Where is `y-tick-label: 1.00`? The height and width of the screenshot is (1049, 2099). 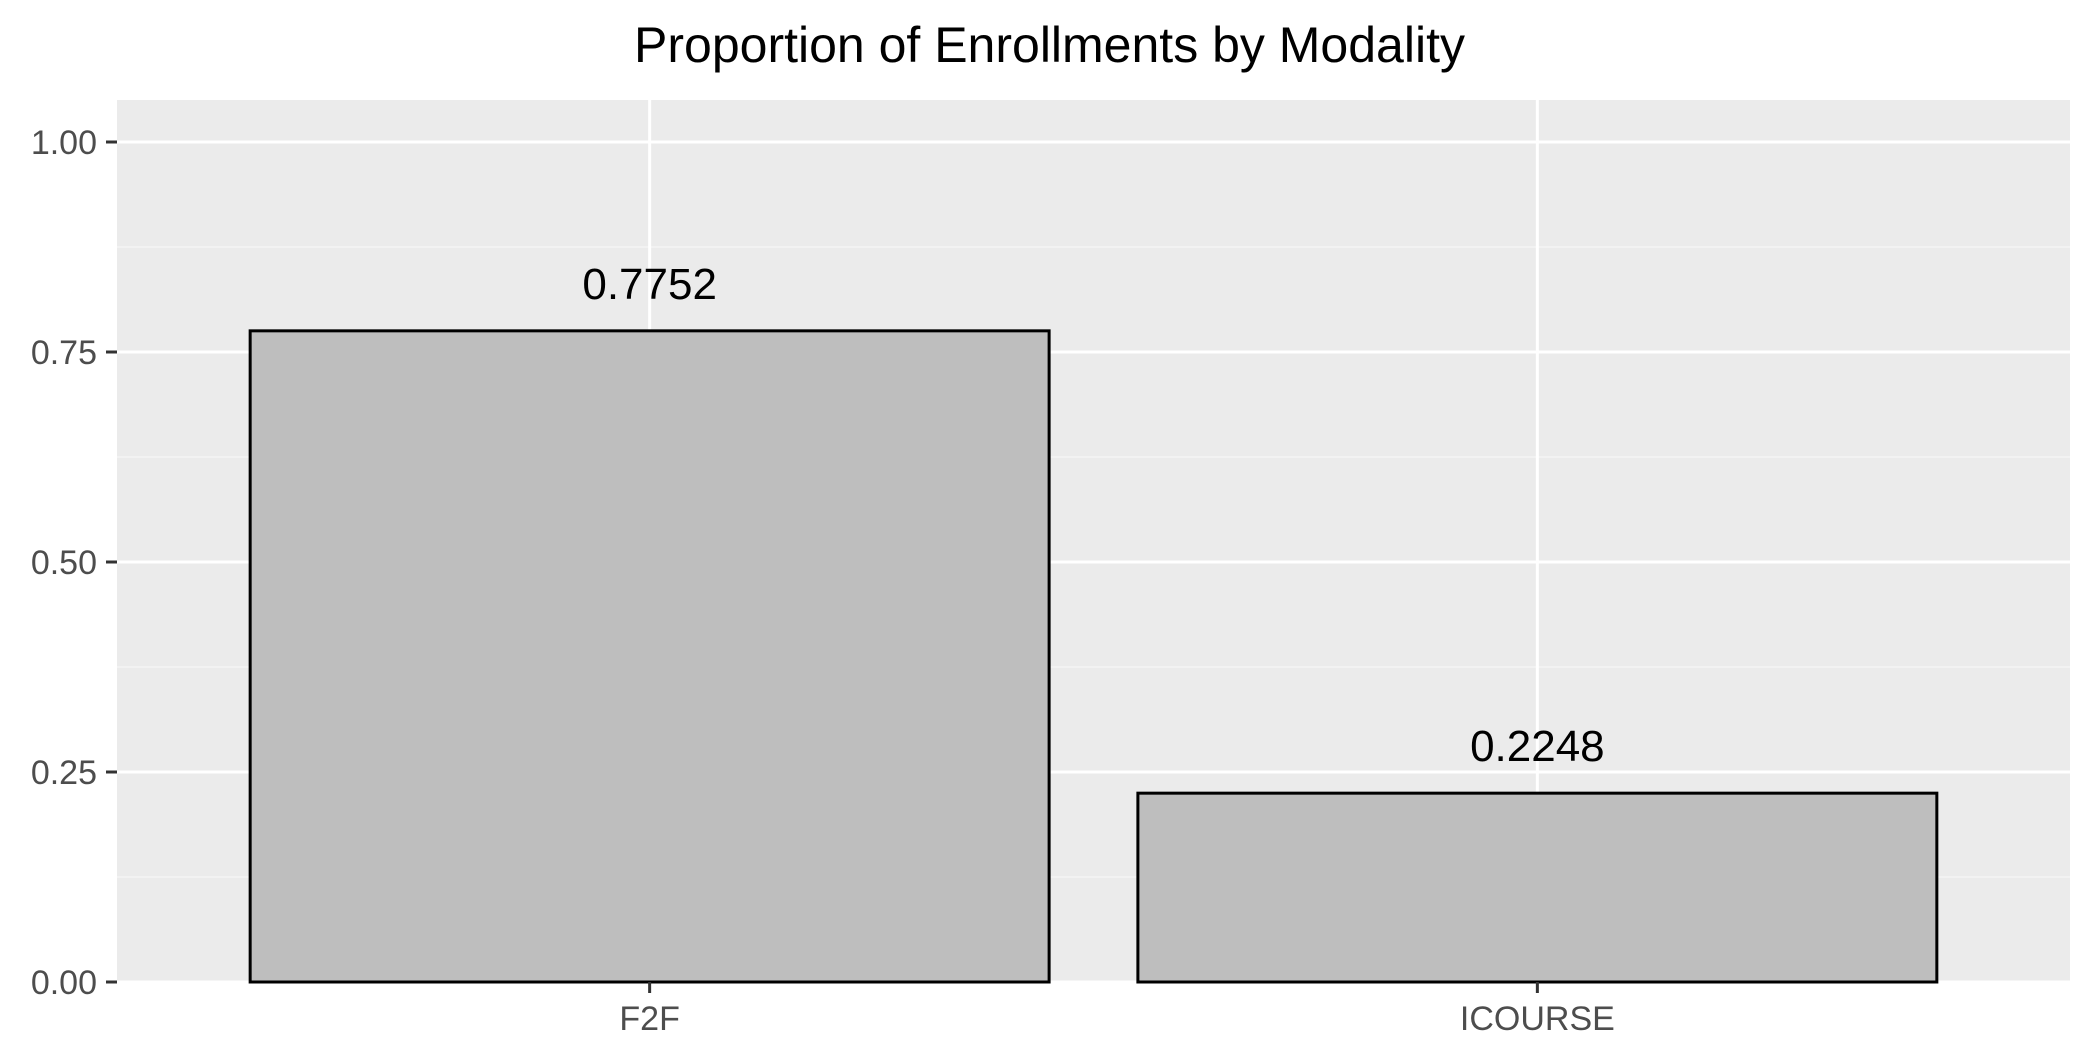
y-tick-label: 1.00 is located at coordinates (64, 143).